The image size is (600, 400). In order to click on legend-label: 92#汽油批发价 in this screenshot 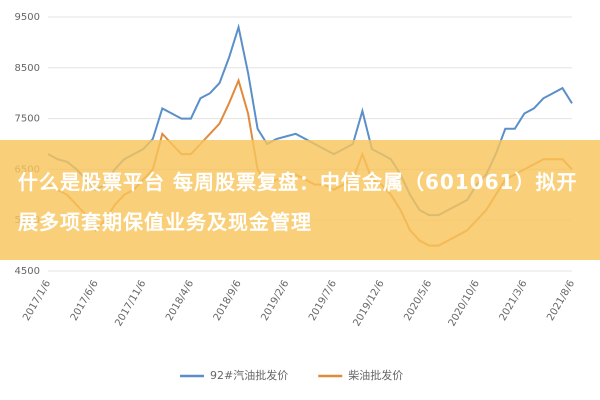, I will do `click(249, 375)`.